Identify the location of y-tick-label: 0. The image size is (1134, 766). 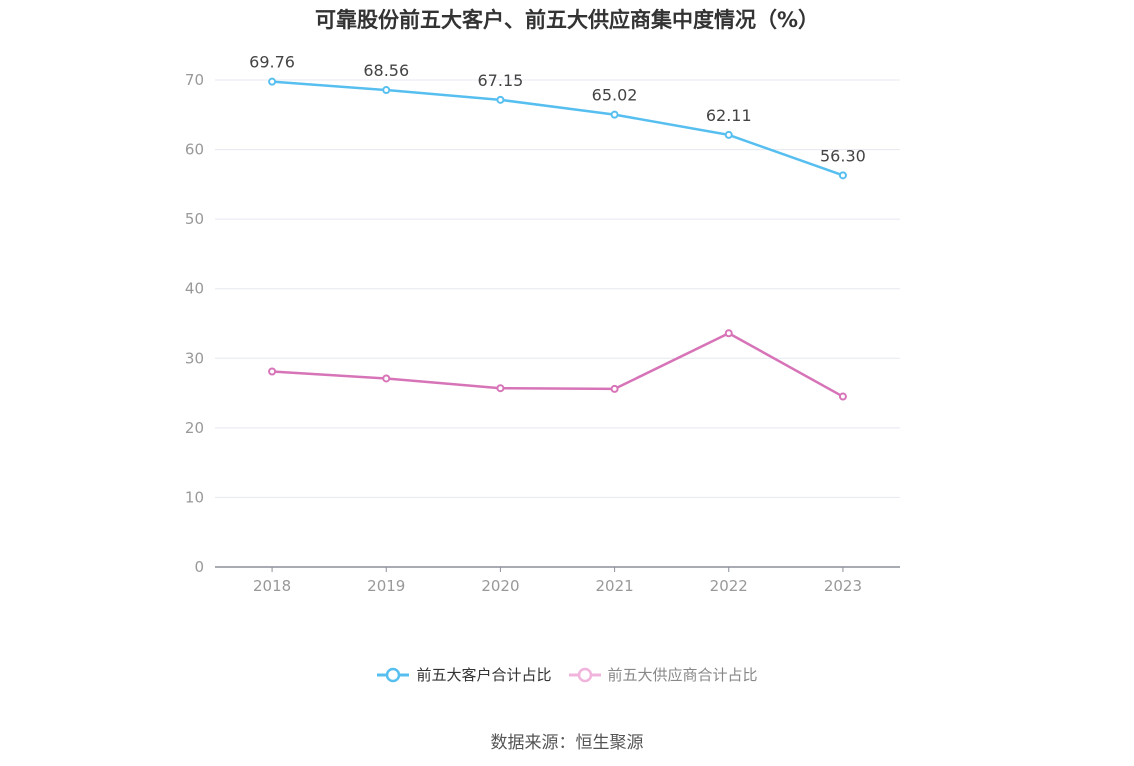
(199, 567).